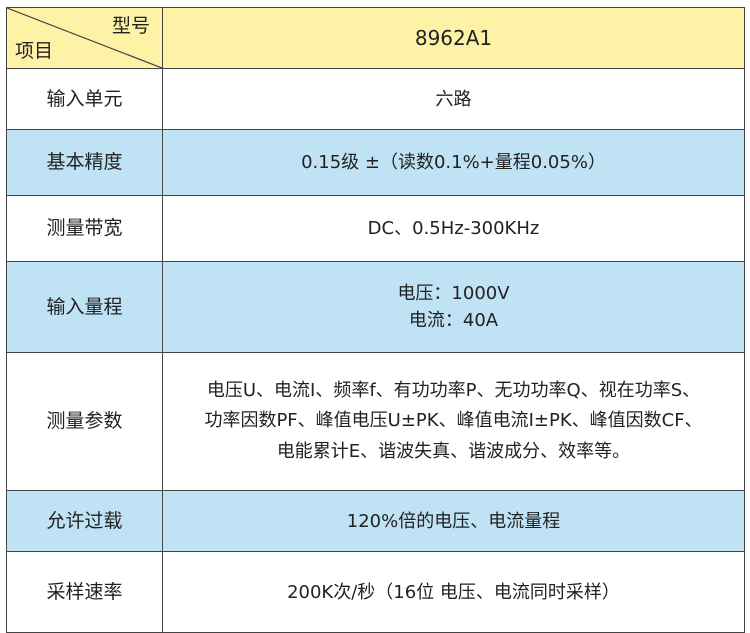 Image resolution: width=750 pixels, height=633 pixels. I want to click on value-line: 120%倍的电压、电流量程, so click(453, 521).